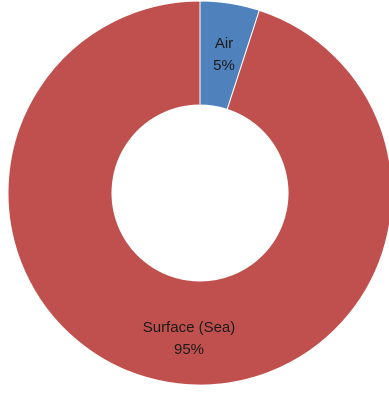 The width and height of the screenshot is (389, 396). What do you see at coordinates (224, 65) in the screenshot?
I see `slice-percent-label: 5%` at bounding box center [224, 65].